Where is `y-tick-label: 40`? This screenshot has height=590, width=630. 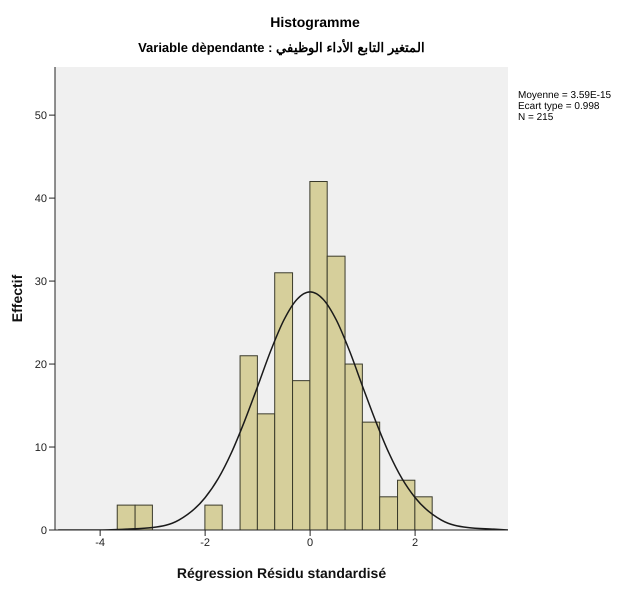
y-tick-label: 40 is located at coordinates (40, 199).